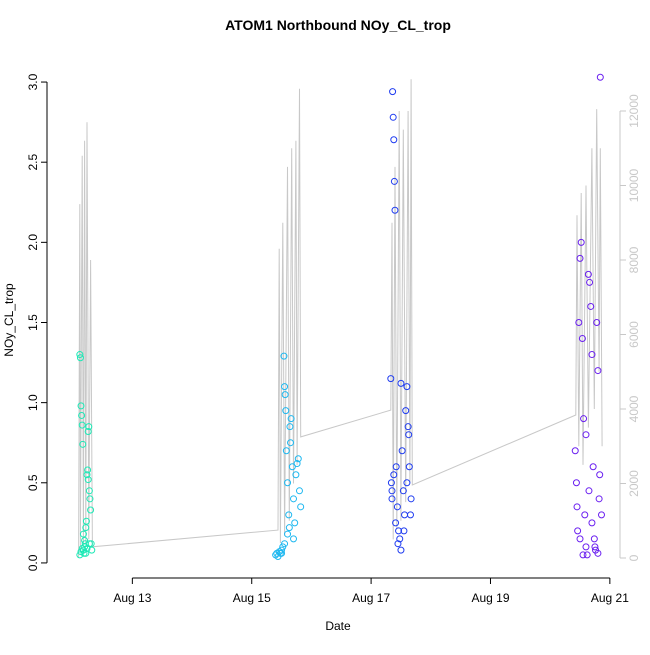  What do you see at coordinates (338, 25) in the screenshot?
I see `chart-title: ATOM1 Northbound NOy_CL_trop` at bounding box center [338, 25].